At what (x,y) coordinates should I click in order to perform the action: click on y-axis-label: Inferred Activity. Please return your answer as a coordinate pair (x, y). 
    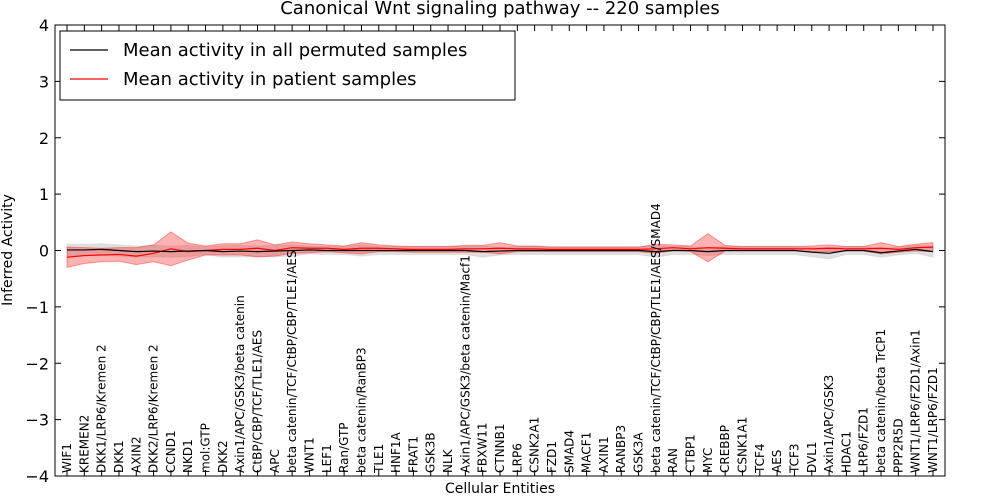
    Looking at the image, I should click on (8, 250).